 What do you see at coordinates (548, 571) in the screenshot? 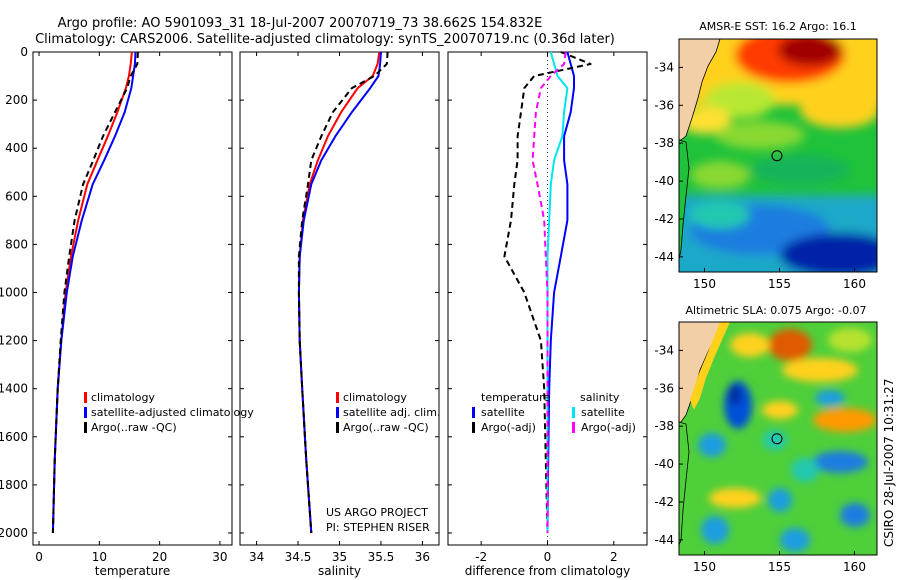
I see `difference-xlabel: difference from climatology` at bounding box center [548, 571].